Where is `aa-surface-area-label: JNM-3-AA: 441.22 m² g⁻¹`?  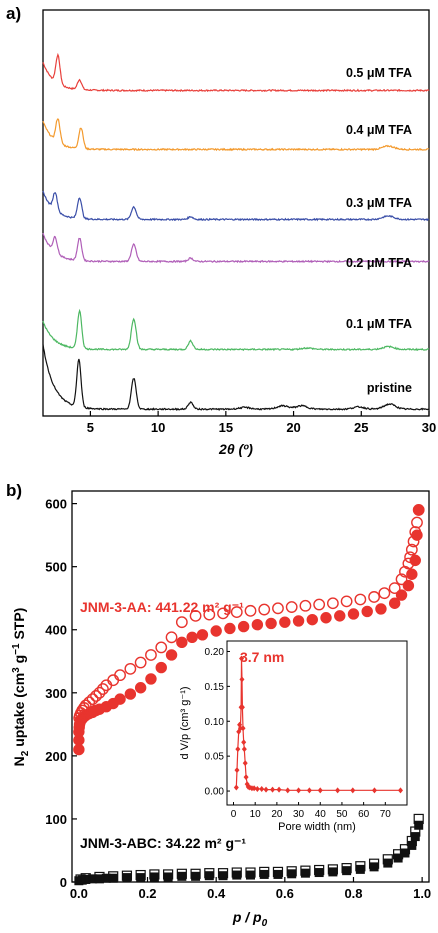
aa-surface-area-label: JNM-3-AA: 441.22 m² g⁻¹ is located at coordinates (162, 607).